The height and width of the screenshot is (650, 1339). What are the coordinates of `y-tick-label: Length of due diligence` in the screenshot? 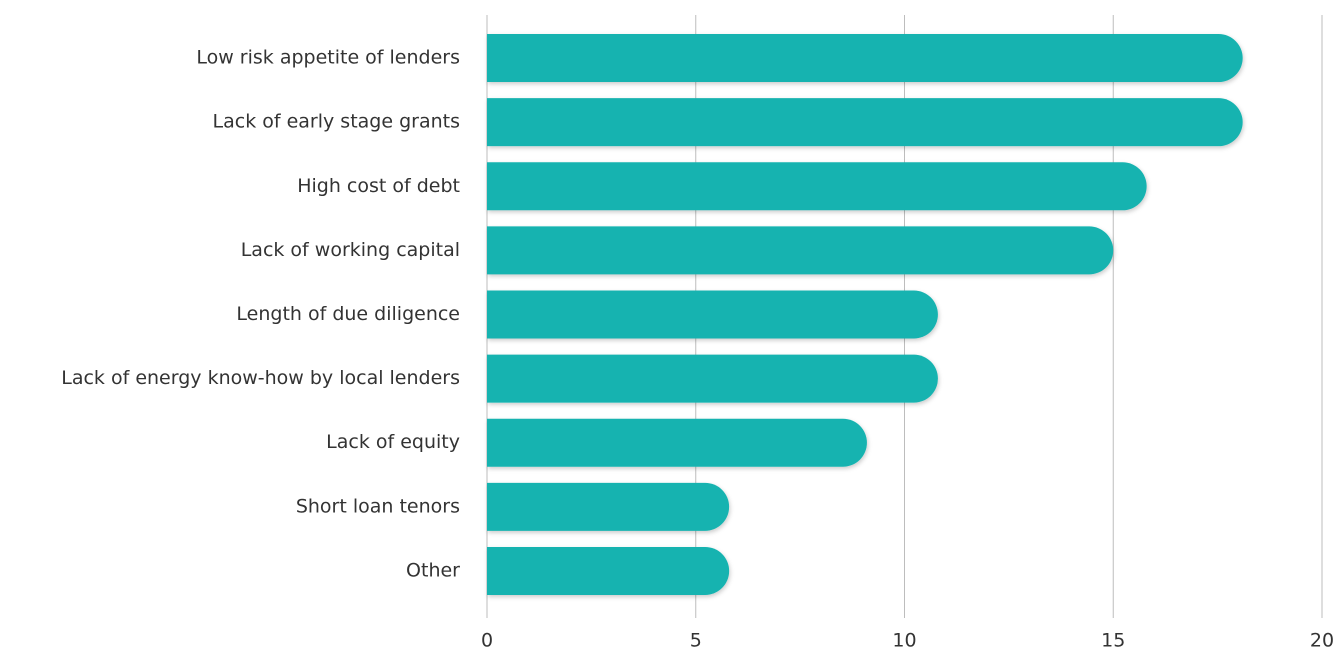 It's located at (348, 314).